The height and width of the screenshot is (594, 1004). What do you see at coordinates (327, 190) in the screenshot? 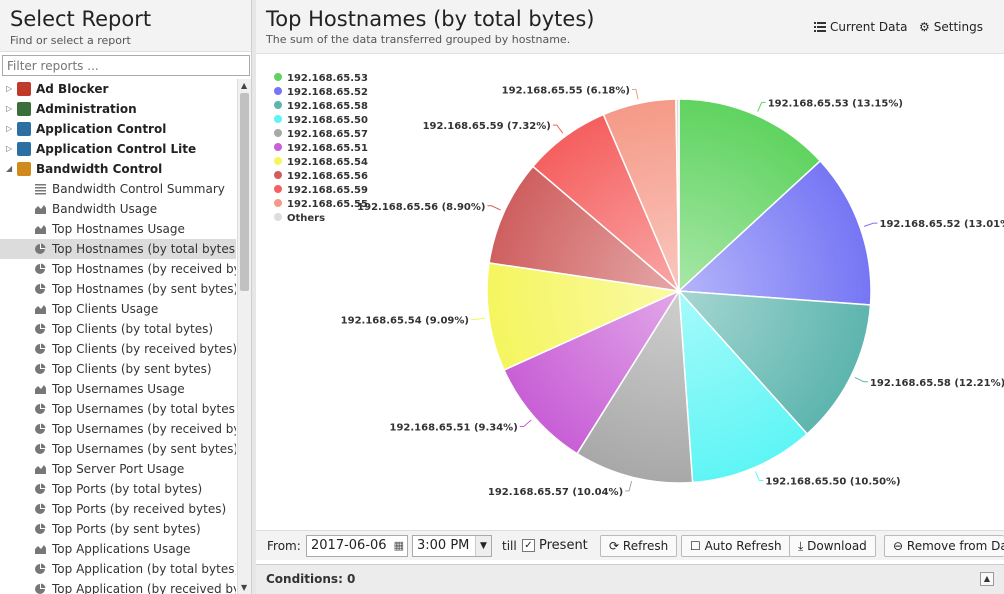
I see `legend-item: 192.168.65.59` at bounding box center [327, 190].